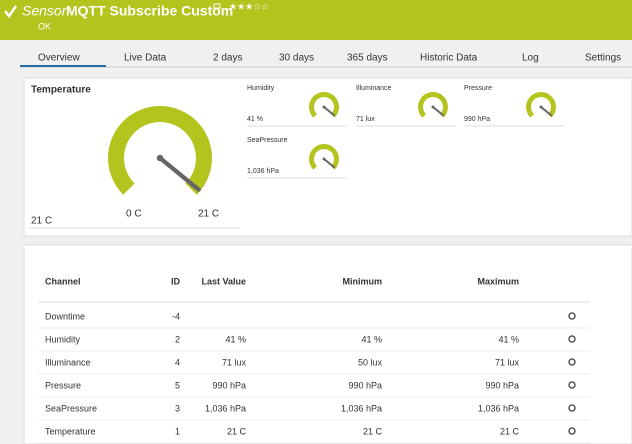  What do you see at coordinates (603, 58) in the screenshot?
I see `tab: Settings` at bounding box center [603, 58].